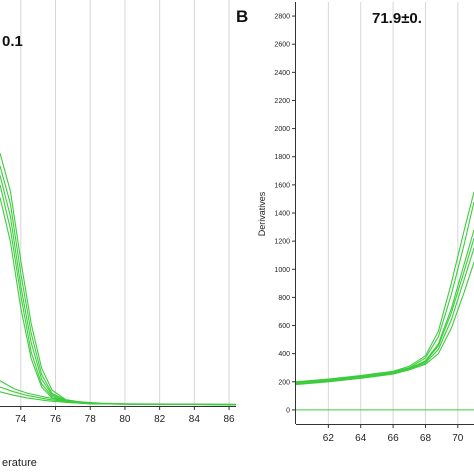 Image resolution: width=474 pixels, height=474 pixels. Describe the element at coordinates (282, 129) in the screenshot. I see `panel-b-y-tick-label-10: 2000` at that location.